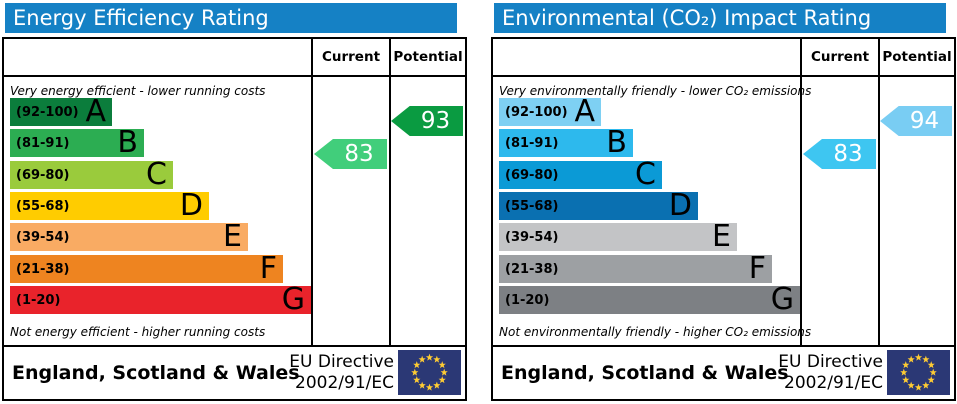 The width and height of the screenshot is (957, 404). Describe the element at coordinates (231, 18) in the screenshot. I see `panel-title: Energy Efficiency Rating` at that location.